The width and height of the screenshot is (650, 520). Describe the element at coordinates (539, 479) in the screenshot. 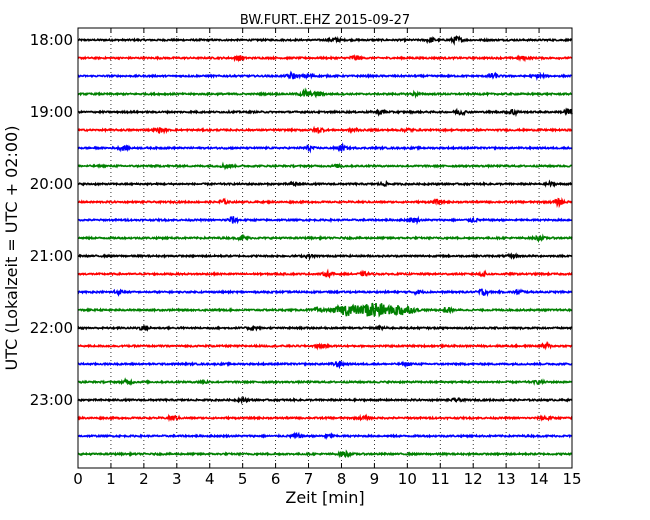

I see `x-tick-label: 14` at that location.